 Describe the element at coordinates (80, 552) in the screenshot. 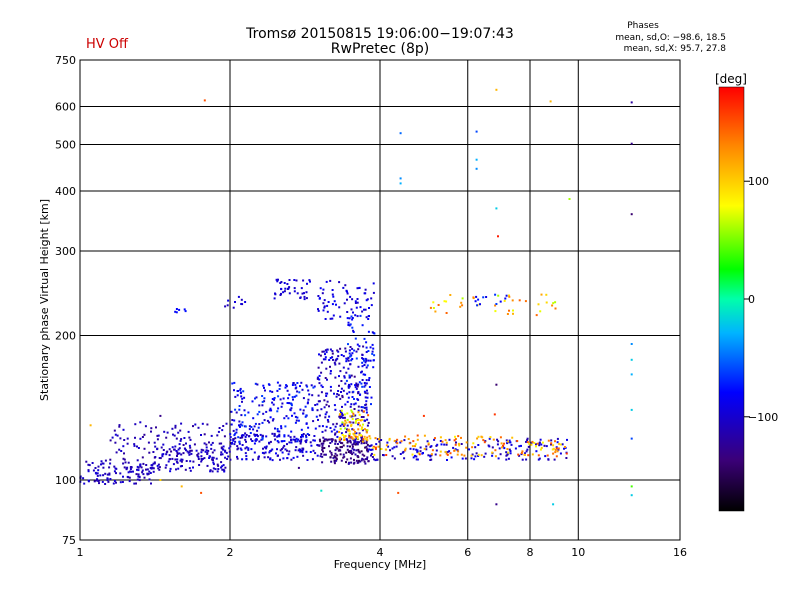

I see `x-tick-label: 1` at that location.